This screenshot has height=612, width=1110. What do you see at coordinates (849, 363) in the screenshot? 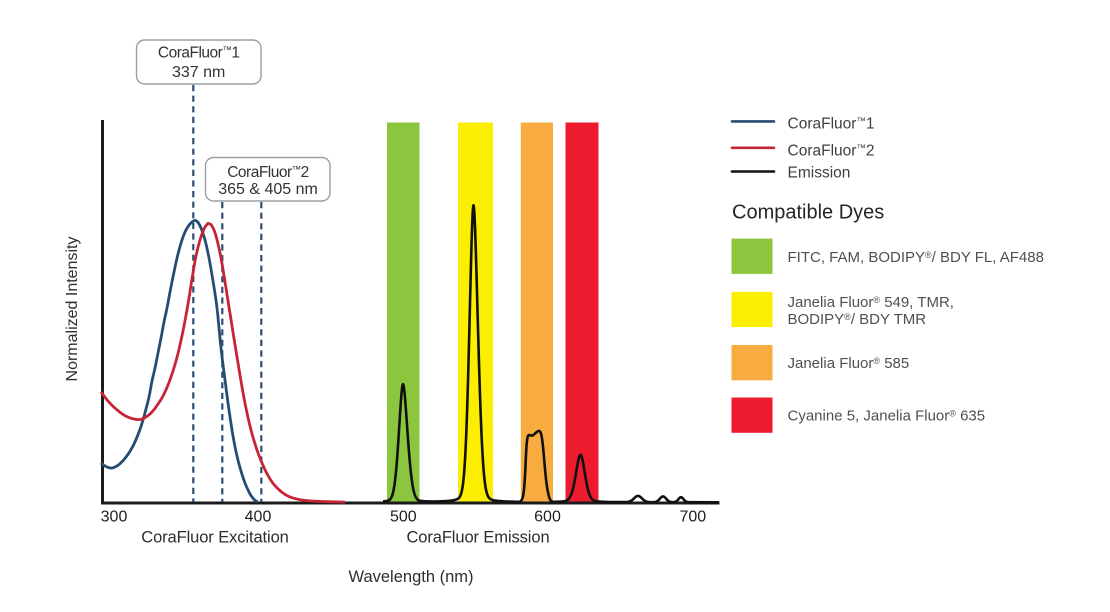
I see `svg-text: Janelia Fluor® 585` at bounding box center [849, 363].